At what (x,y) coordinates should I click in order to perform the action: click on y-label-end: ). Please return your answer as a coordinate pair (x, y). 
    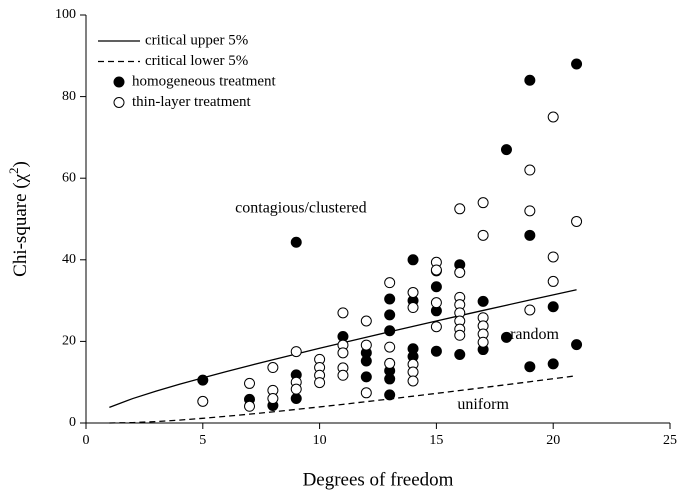
    Looking at the image, I should click on (20, 164).